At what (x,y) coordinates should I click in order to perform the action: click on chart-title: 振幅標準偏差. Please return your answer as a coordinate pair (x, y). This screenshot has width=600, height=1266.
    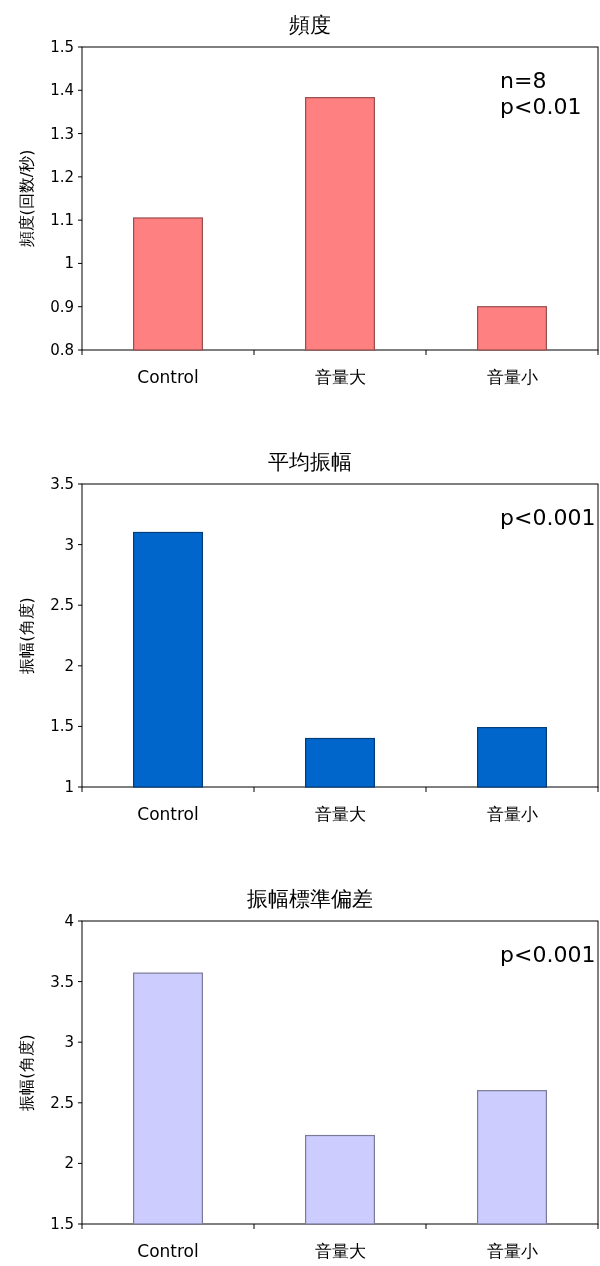
    Looking at the image, I should click on (310, 899).